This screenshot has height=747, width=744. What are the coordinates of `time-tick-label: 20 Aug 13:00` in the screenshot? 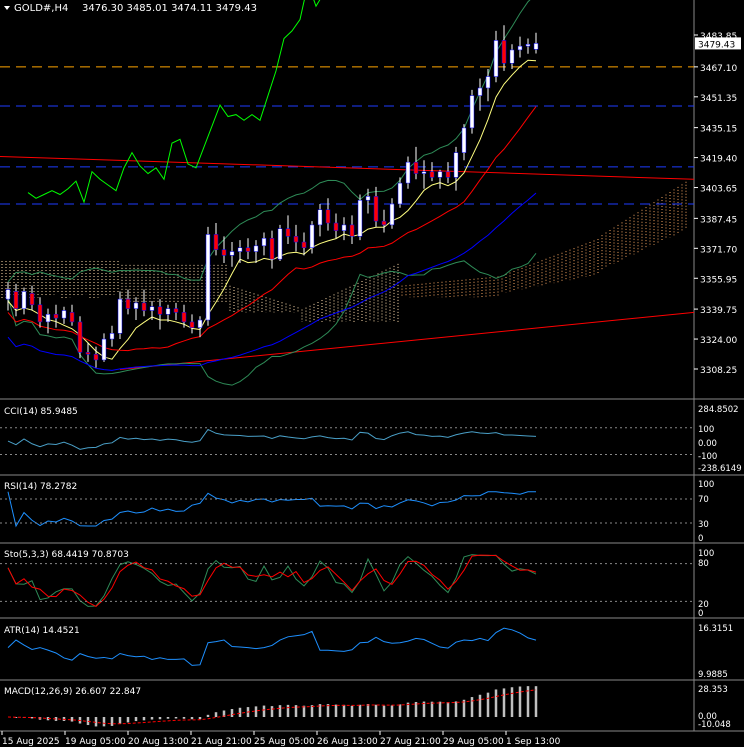 It's located at (158, 742).